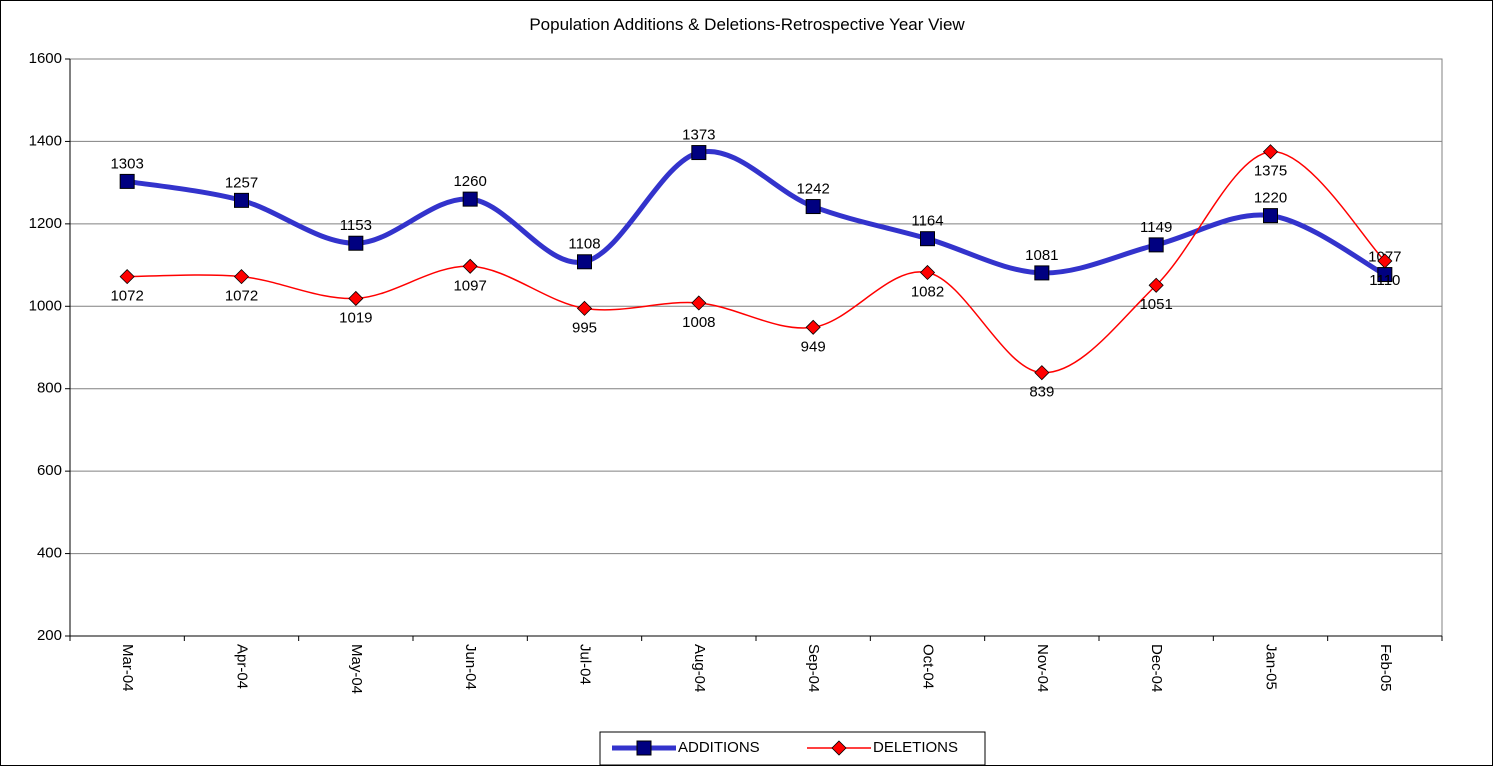 The height and width of the screenshot is (771, 1494). Describe the element at coordinates (127, 668) in the screenshot. I see `x-tick-label: Mar-04` at that location.